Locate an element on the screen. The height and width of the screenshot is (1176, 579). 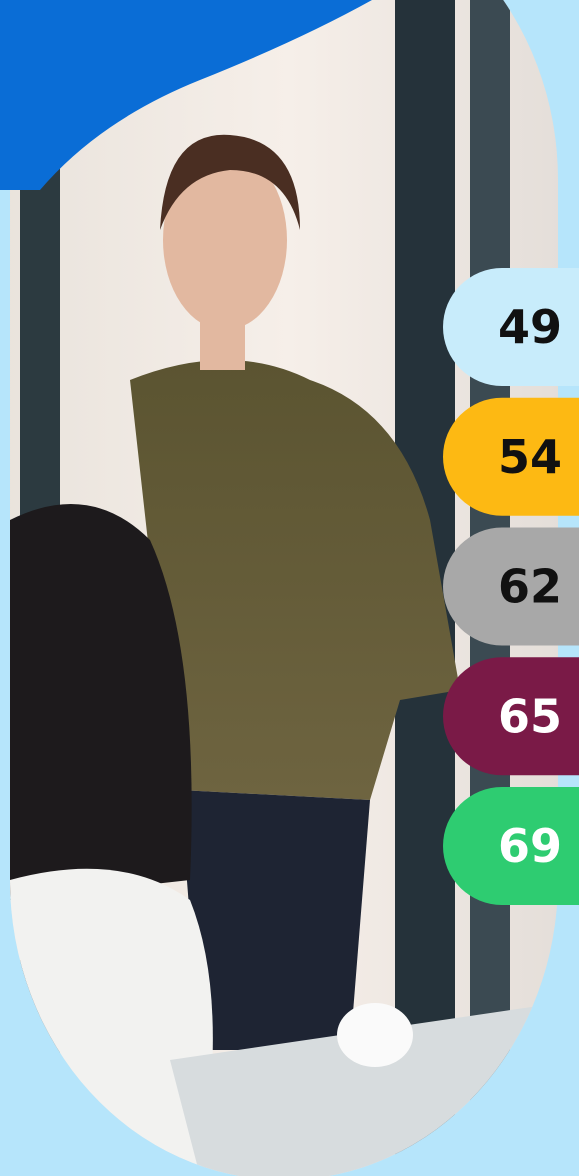
cup is located at coordinates (375, 1035).